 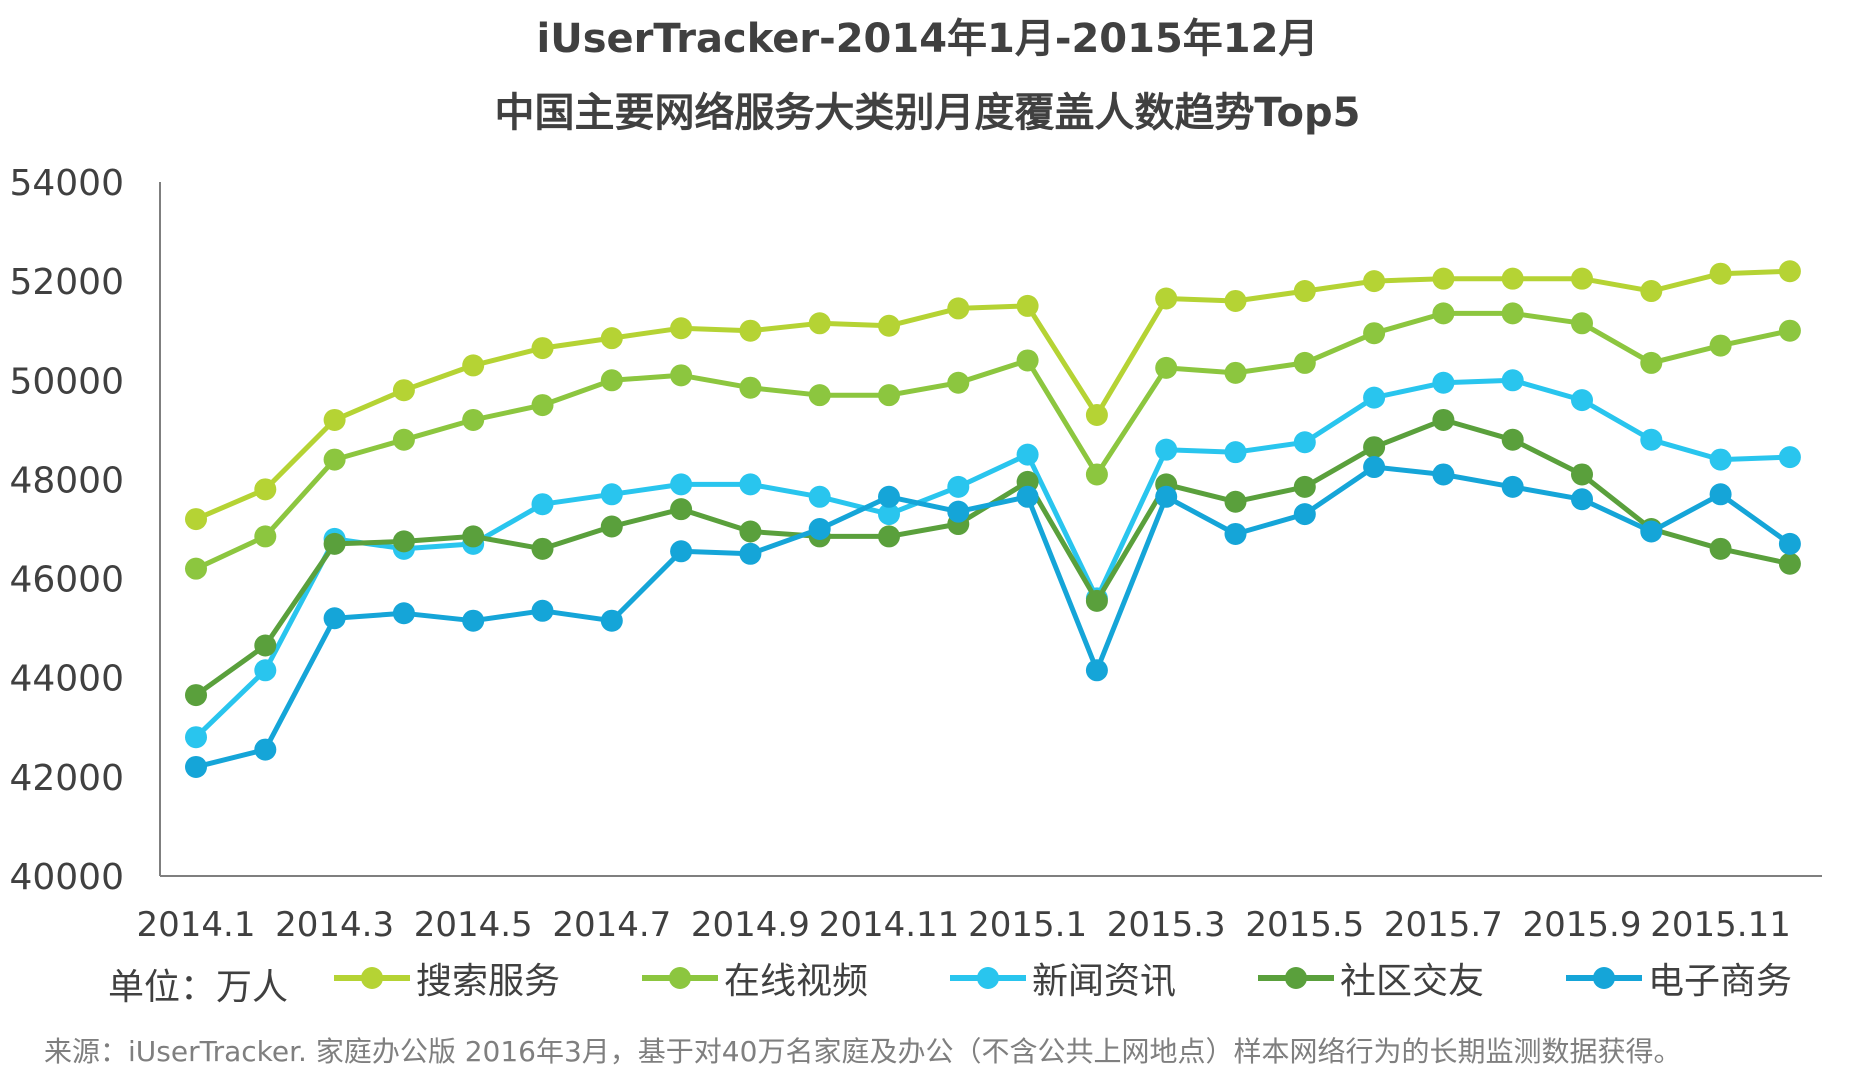 I want to click on legend-item-video: 在线视频, so click(x=754, y=979).